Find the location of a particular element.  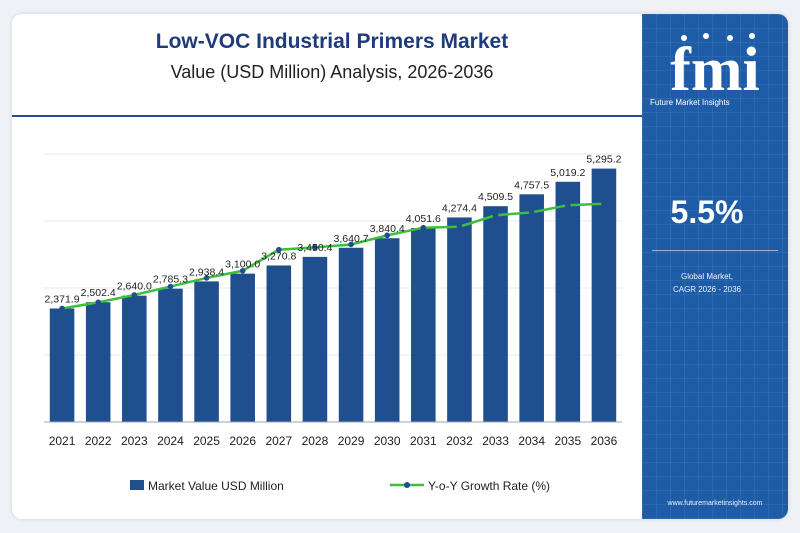

x-tick-label-2036: 2036 is located at coordinates (604, 441).